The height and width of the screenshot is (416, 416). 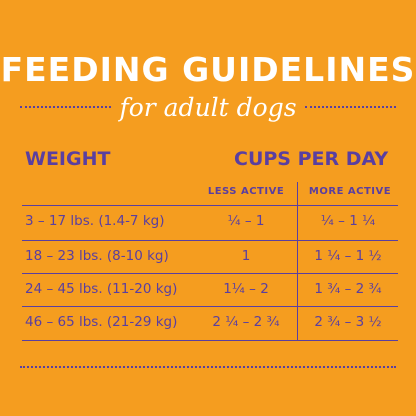 What do you see at coordinates (311, 159) in the screenshot?
I see `cups-per-day-header: CUPS PER DAY` at bounding box center [311, 159].